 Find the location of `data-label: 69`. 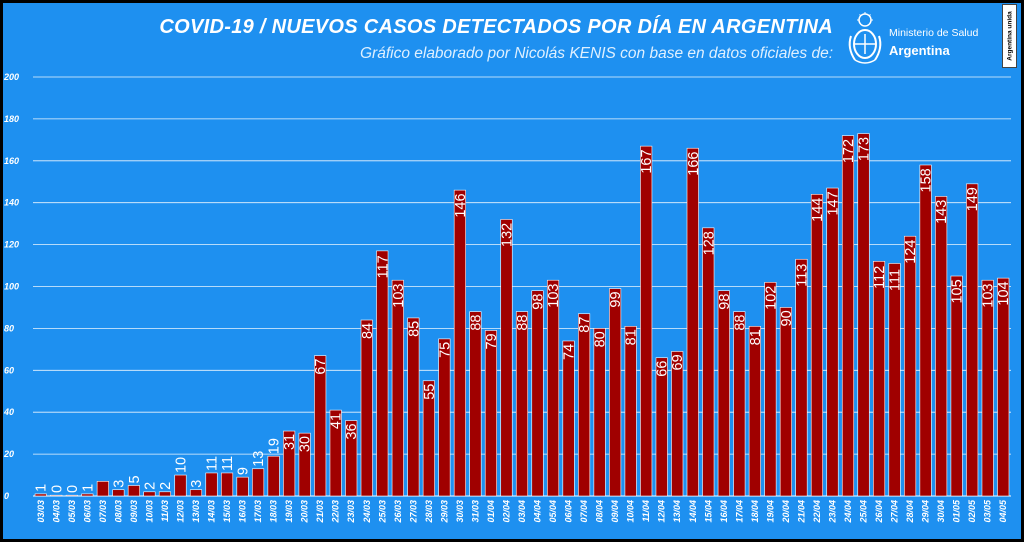

data-label: 69 is located at coordinates (678, 362).